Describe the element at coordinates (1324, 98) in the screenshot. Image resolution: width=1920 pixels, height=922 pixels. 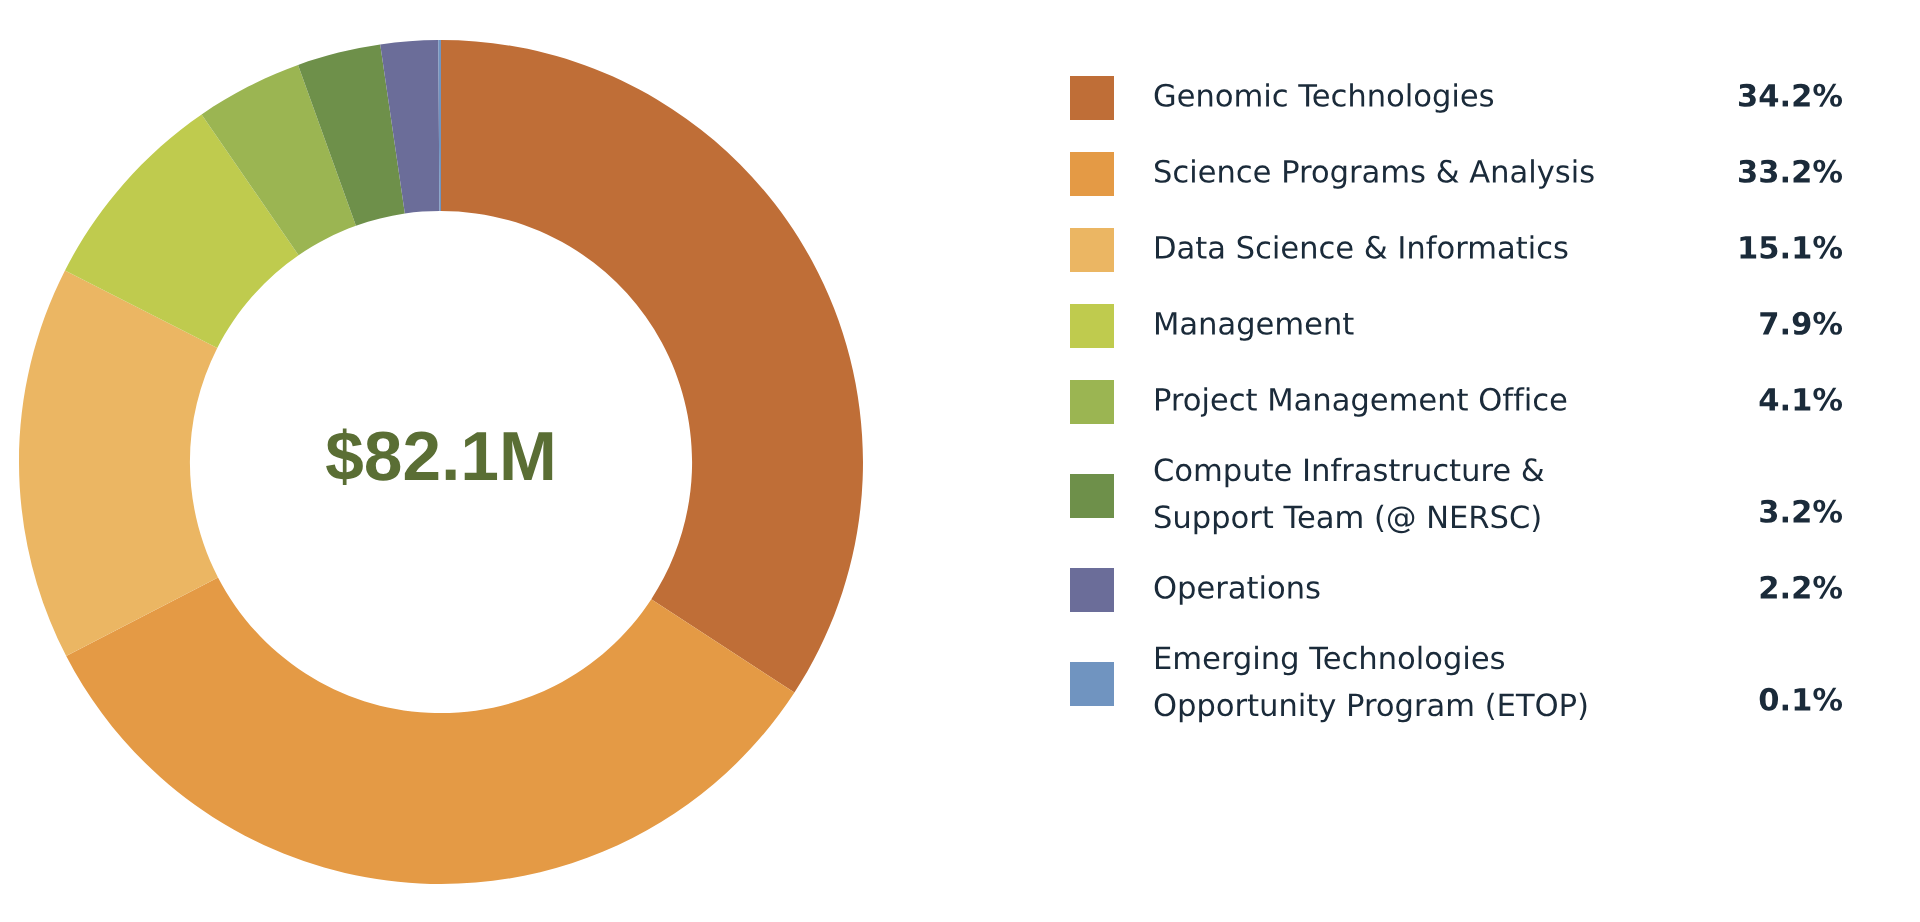
I see `legend-label: Genomic Technologies` at that location.